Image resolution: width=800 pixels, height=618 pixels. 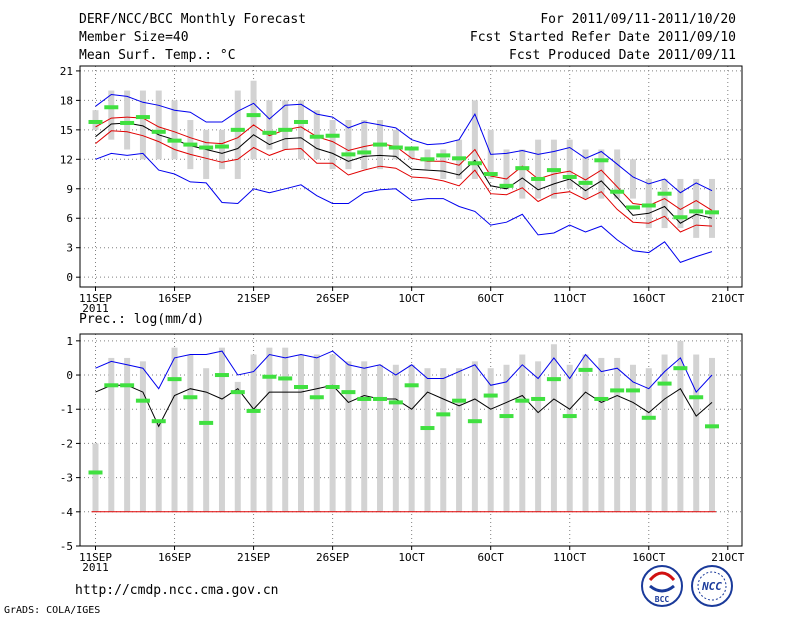 I want to click on x-tick-label: 16SEP, so click(x=174, y=298).